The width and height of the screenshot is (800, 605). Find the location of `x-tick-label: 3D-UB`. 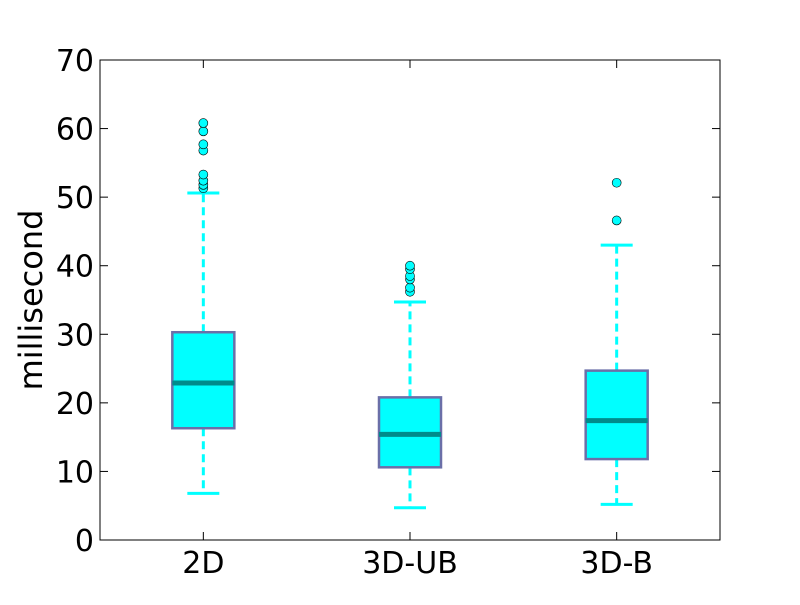

x-tick-label: 3D-UB is located at coordinates (410, 563).